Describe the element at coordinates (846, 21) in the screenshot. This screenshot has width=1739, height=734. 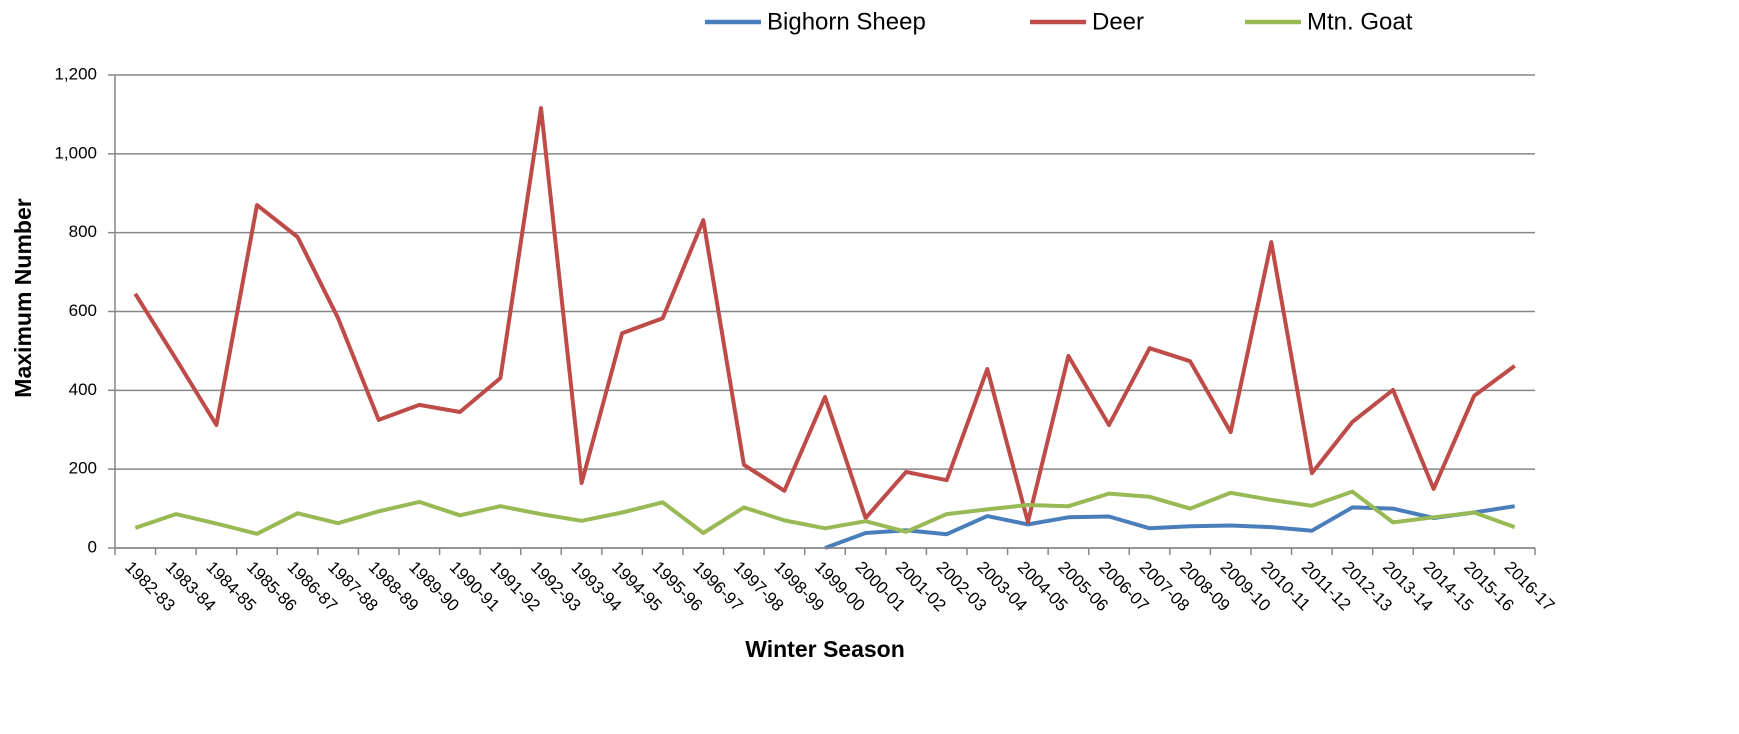
I see `legend-label: Bighorn Sheep` at that location.